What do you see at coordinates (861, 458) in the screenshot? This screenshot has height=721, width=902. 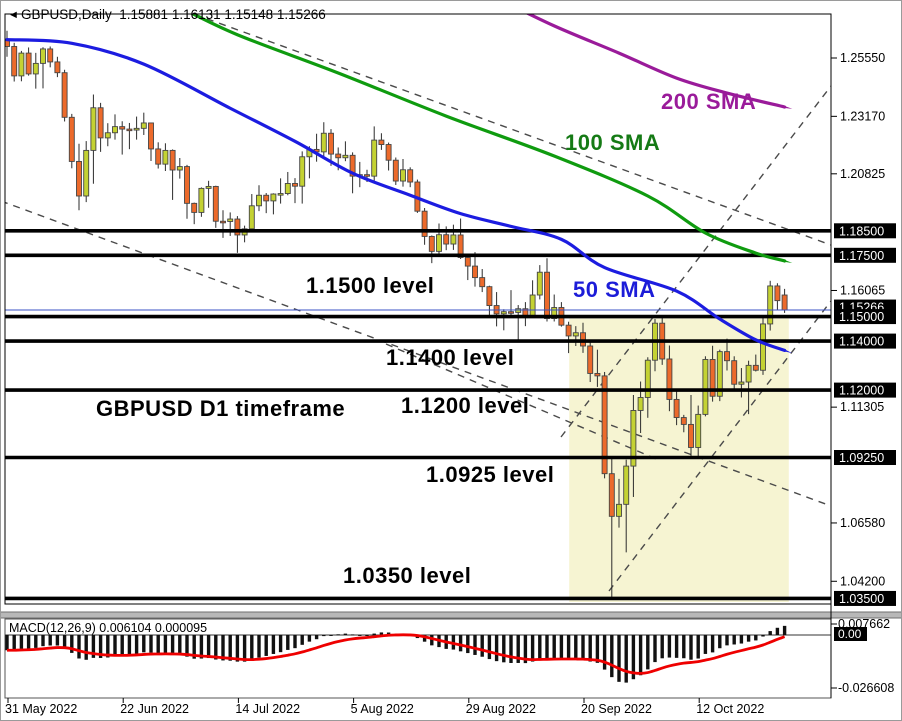 I see `level-badge-1.09250: 1.09250` at bounding box center [861, 458].